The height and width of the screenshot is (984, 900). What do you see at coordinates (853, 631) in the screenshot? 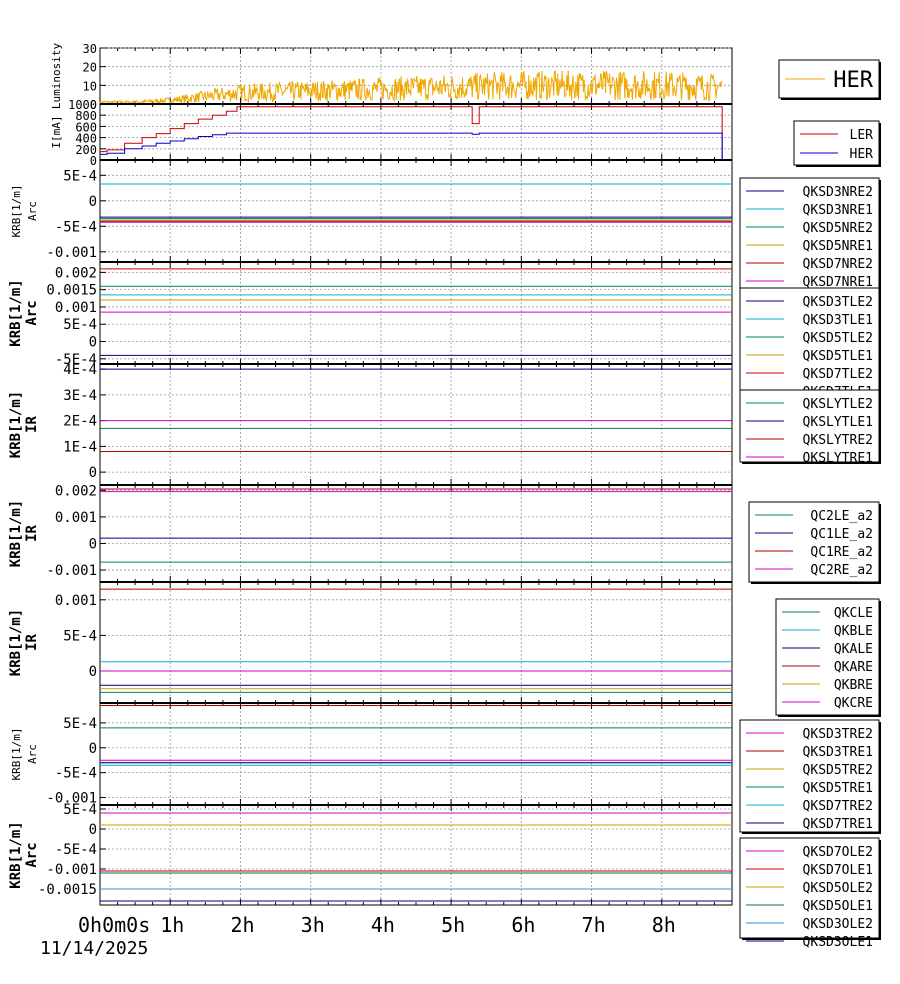
I see `legend-label: QKBLE` at bounding box center [853, 631].